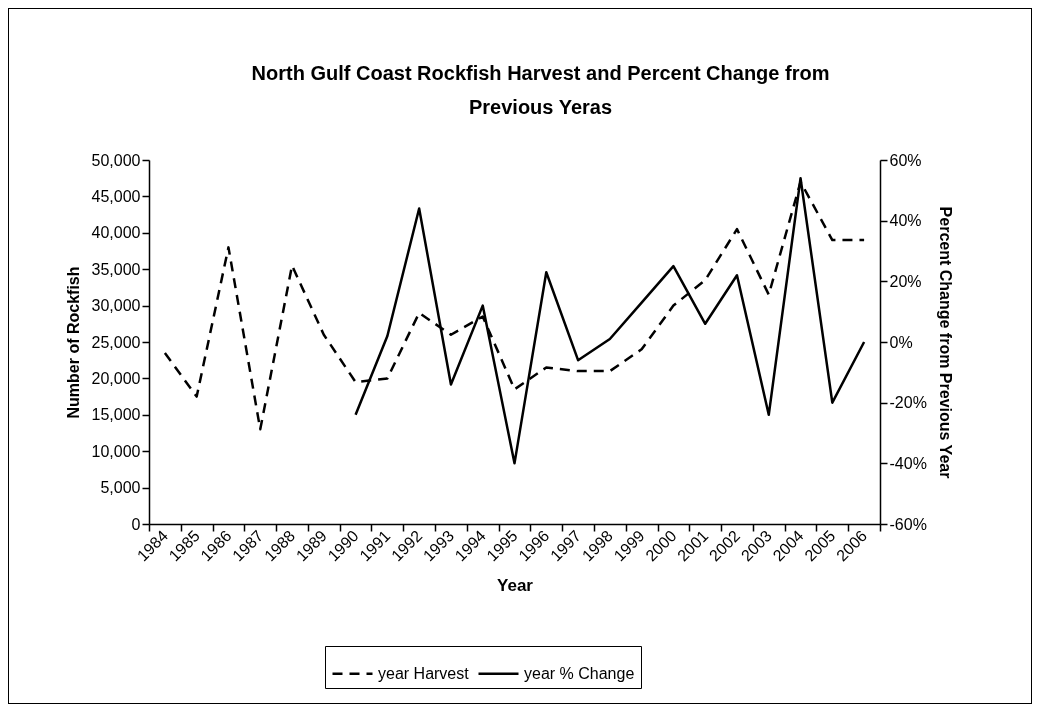  Describe the element at coordinates (901, 342) in the screenshot. I see `y2-tick-label: 0%` at that location.